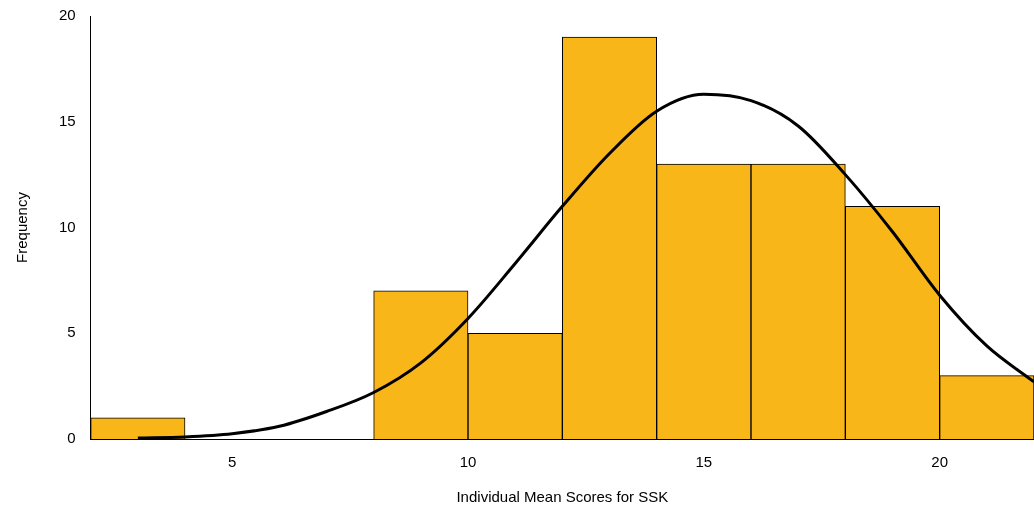 The width and height of the screenshot is (1034, 515). I want to click on y-tick-label: 15, so click(67, 120).